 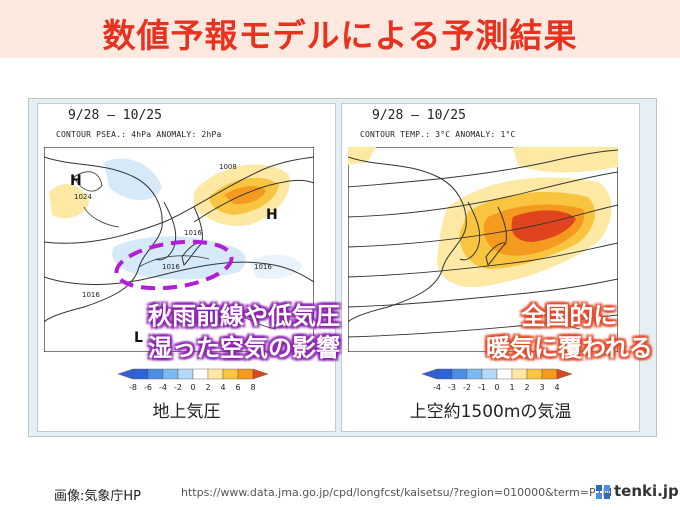 What do you see at coordinates (138, 338) in the screenshot?
I see `low-pressure-label: L` at bounding box center [138, 338].